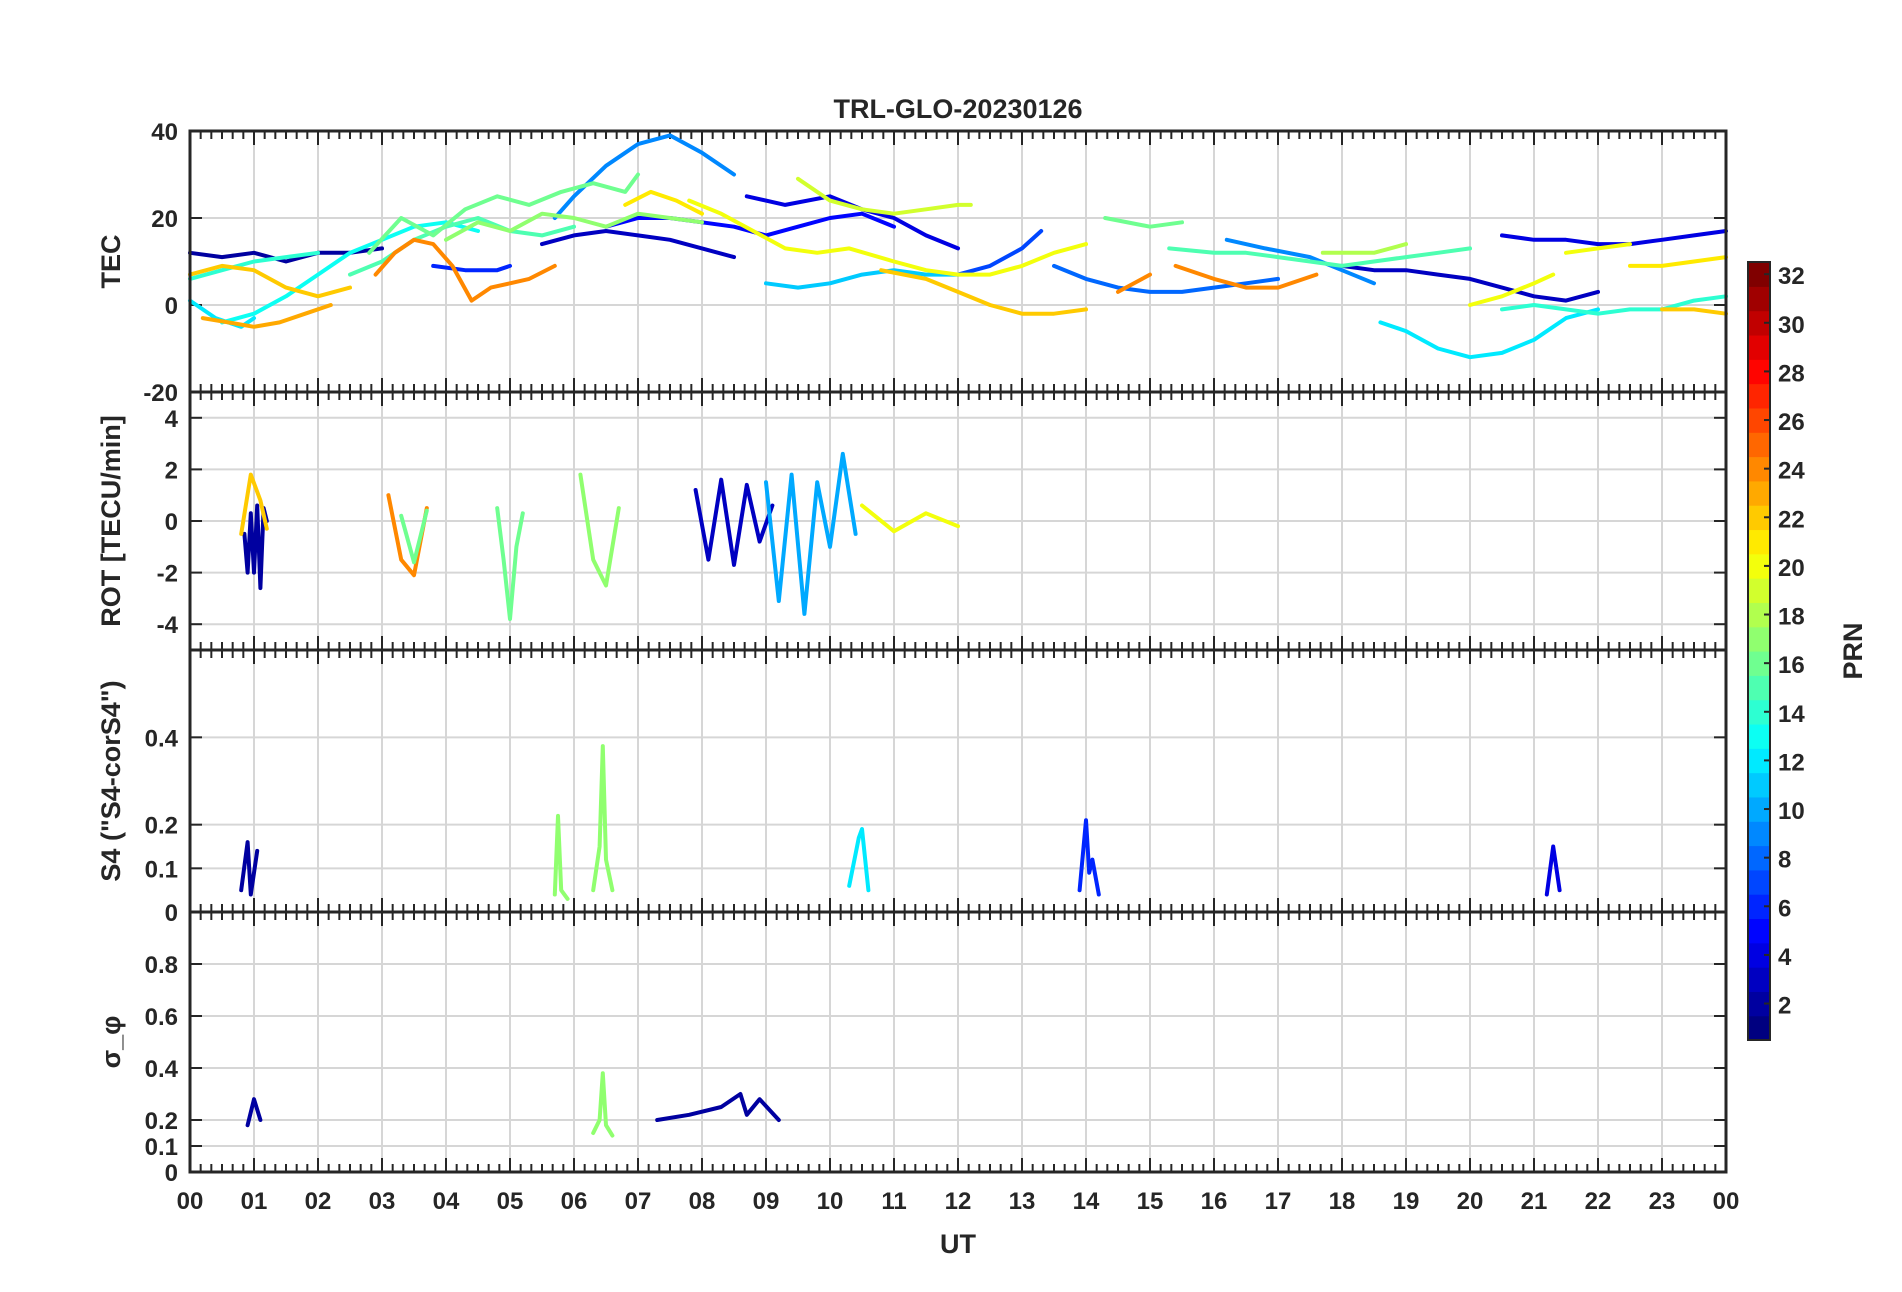 The image size is (1902, 1292). What do you see at coordinates (1791, 811) in the screenshot?
I see `colorbar-tick-label: 10` at bounding box center [1791, 811].